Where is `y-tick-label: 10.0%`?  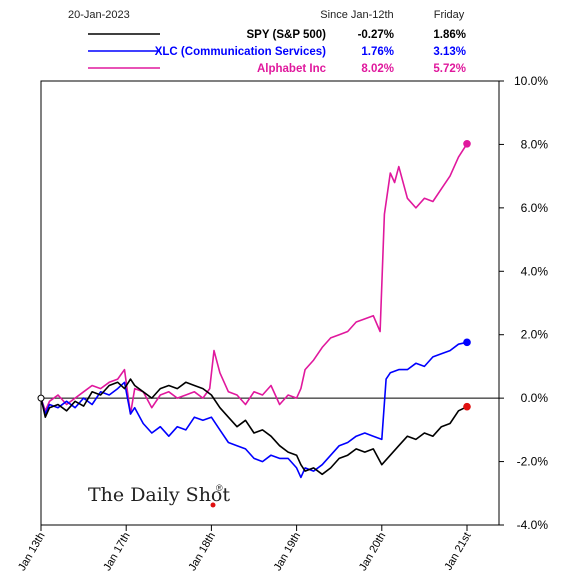
y-tick-label: 10.0% is located at coordinates (531, 81).